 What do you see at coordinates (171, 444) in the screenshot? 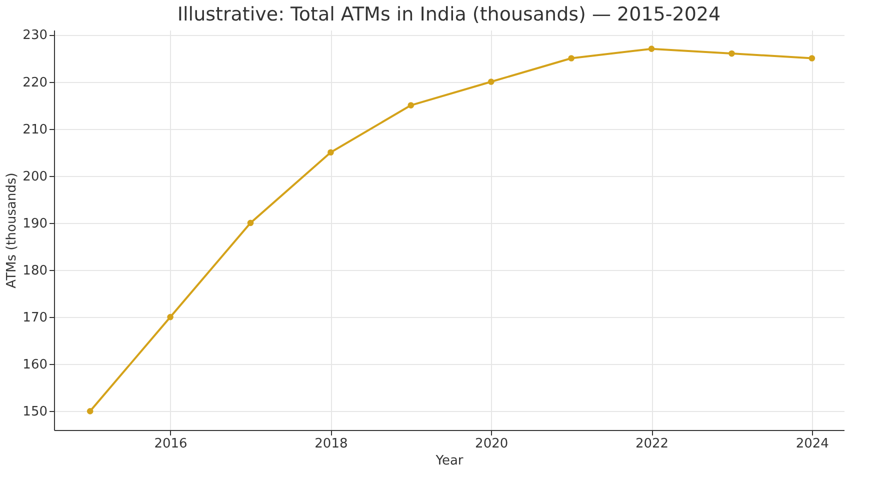
I see `x-tick-label: 2016` at bounding box center [171, 444].